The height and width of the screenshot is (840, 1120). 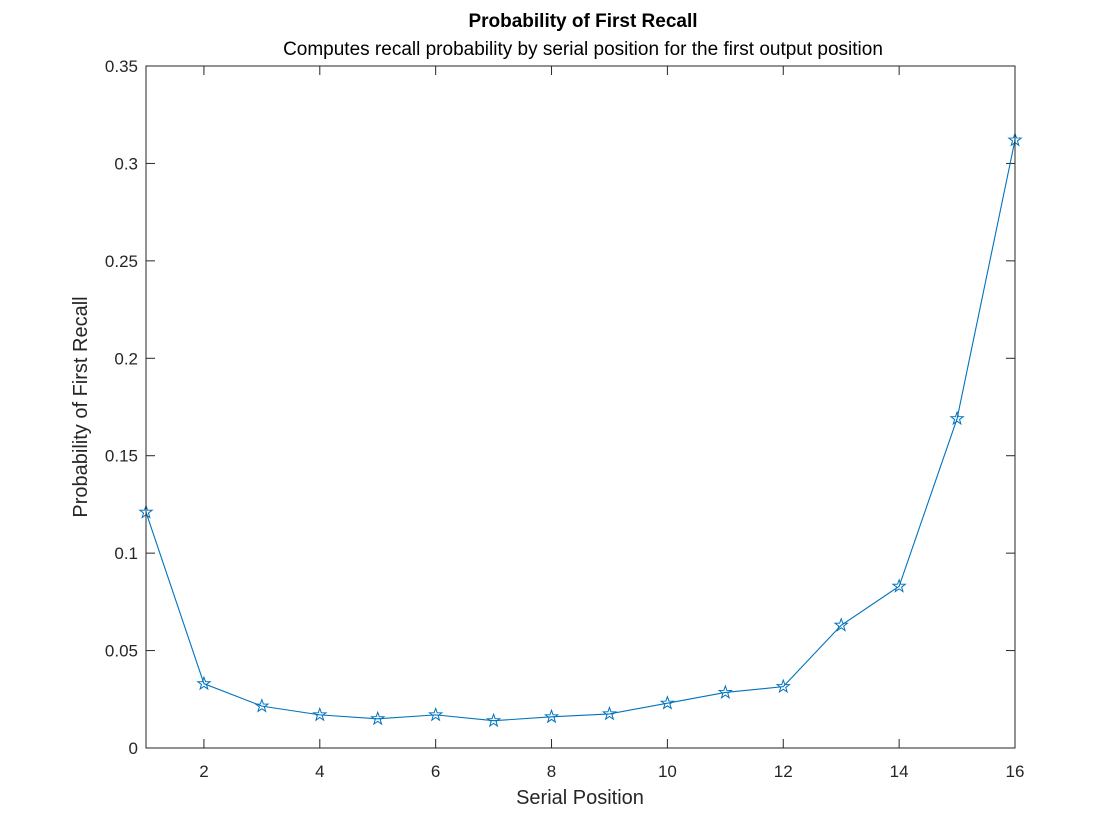 I want to click on x-tick-label: 14, so click(x=899, y=771).